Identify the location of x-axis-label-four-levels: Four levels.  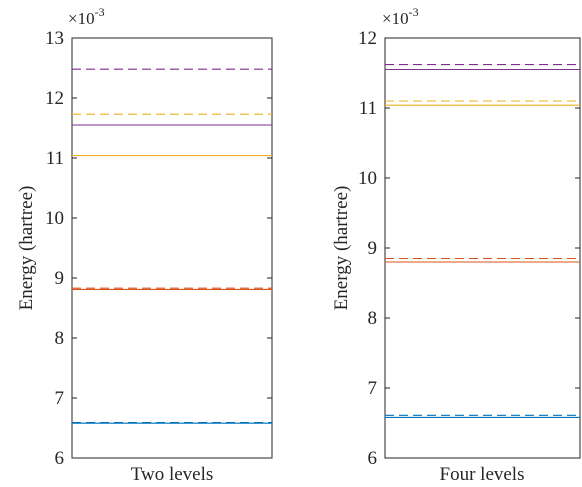
(482, 474).